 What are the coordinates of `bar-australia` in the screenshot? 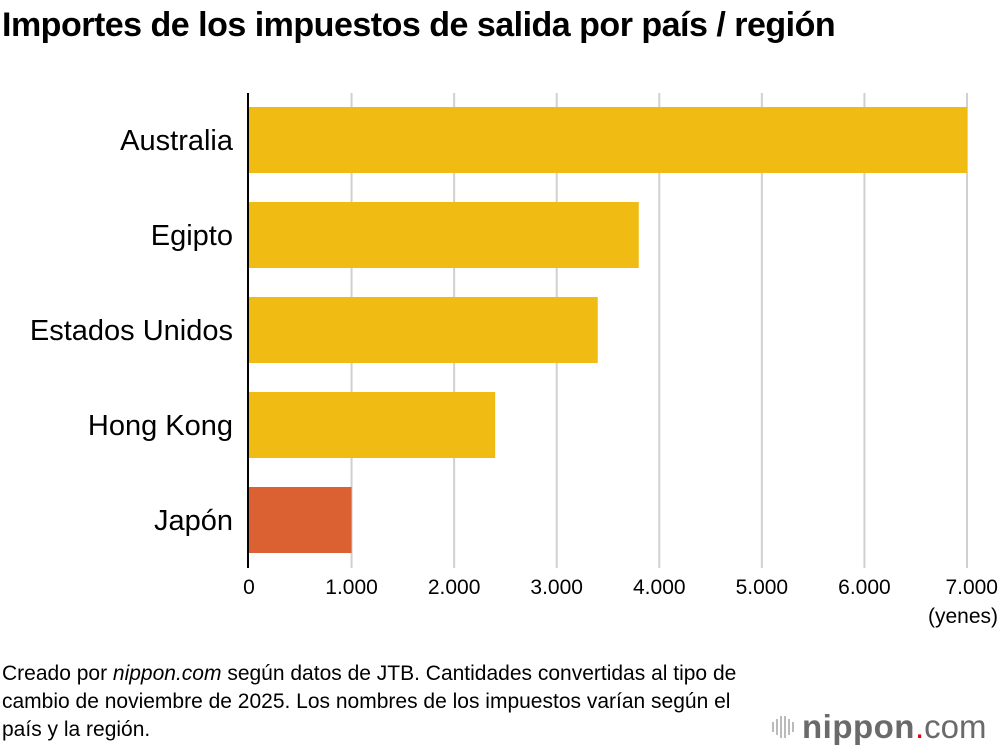 It's located at (608, 140).